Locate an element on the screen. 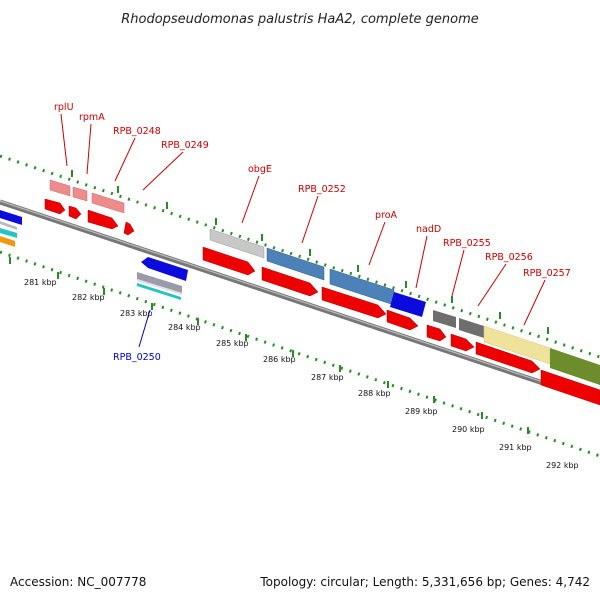 The width and height of the screenshot is (600, 600). tick-label: 292 kbp is located at coordinates (562, 465).